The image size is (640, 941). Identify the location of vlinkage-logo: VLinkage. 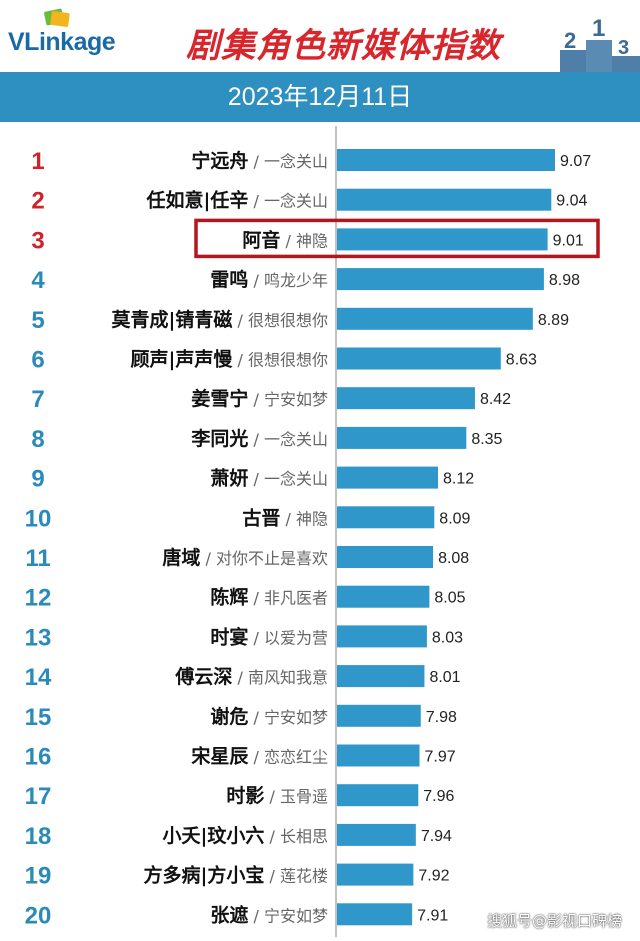
(75, 35).